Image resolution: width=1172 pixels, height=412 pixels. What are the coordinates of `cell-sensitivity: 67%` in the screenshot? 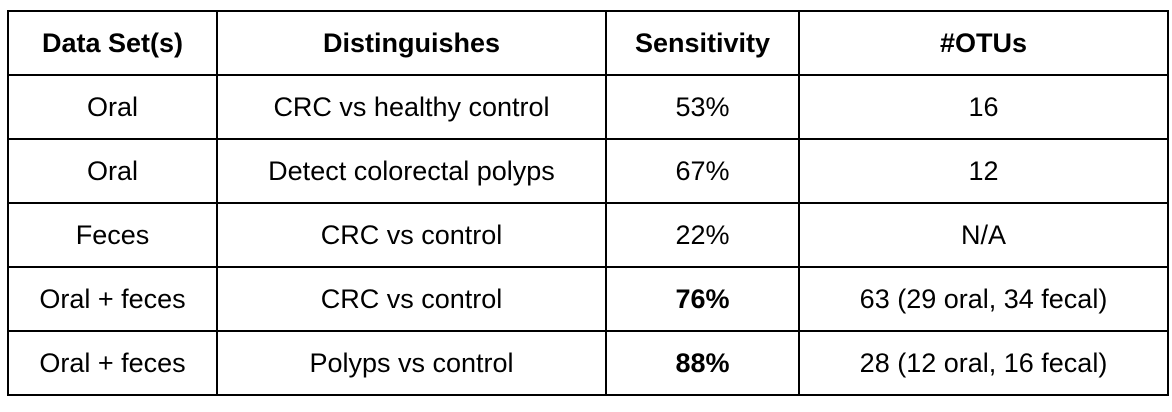 It's located at (702, 171).